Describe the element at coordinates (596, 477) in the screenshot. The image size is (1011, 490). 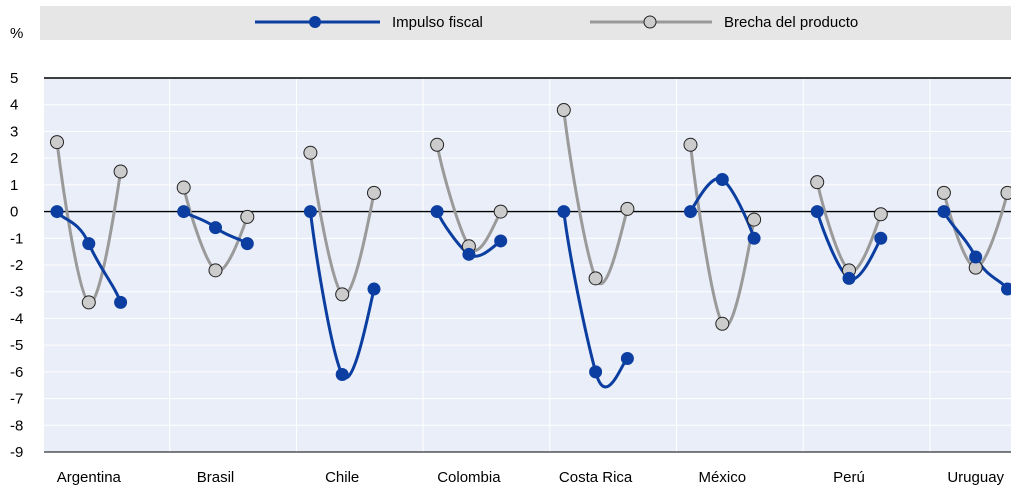
I see `category-label: Costa Rica` at that location.